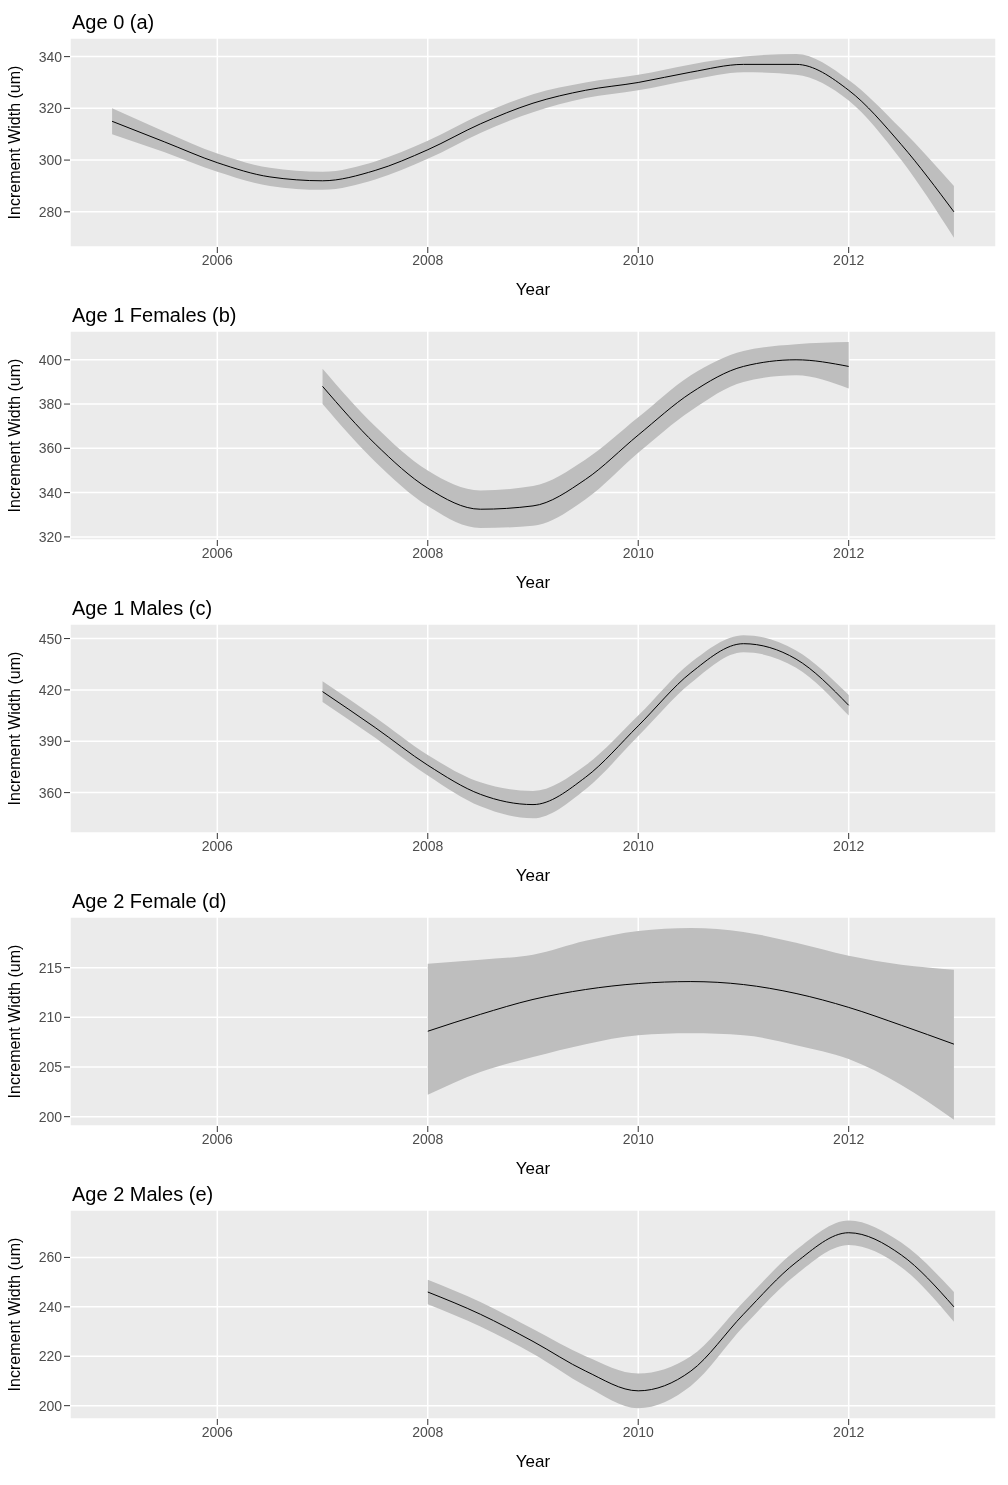 The image size is (1008, 1485). Describe the element at coordinates (143, 1194) in the screenshot. I see `chart-title: Age 2 Males (e)` at that location.